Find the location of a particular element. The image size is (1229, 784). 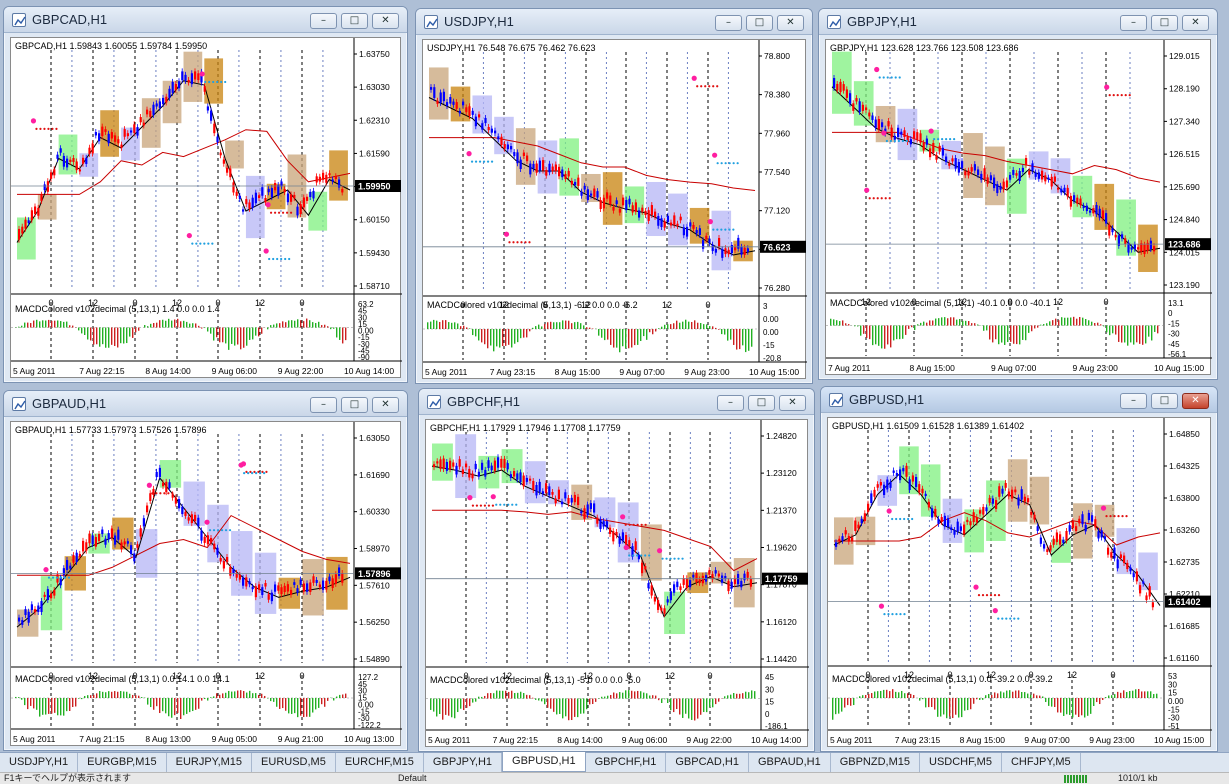

hour-label: 12 is located at coordinates (507, 676).